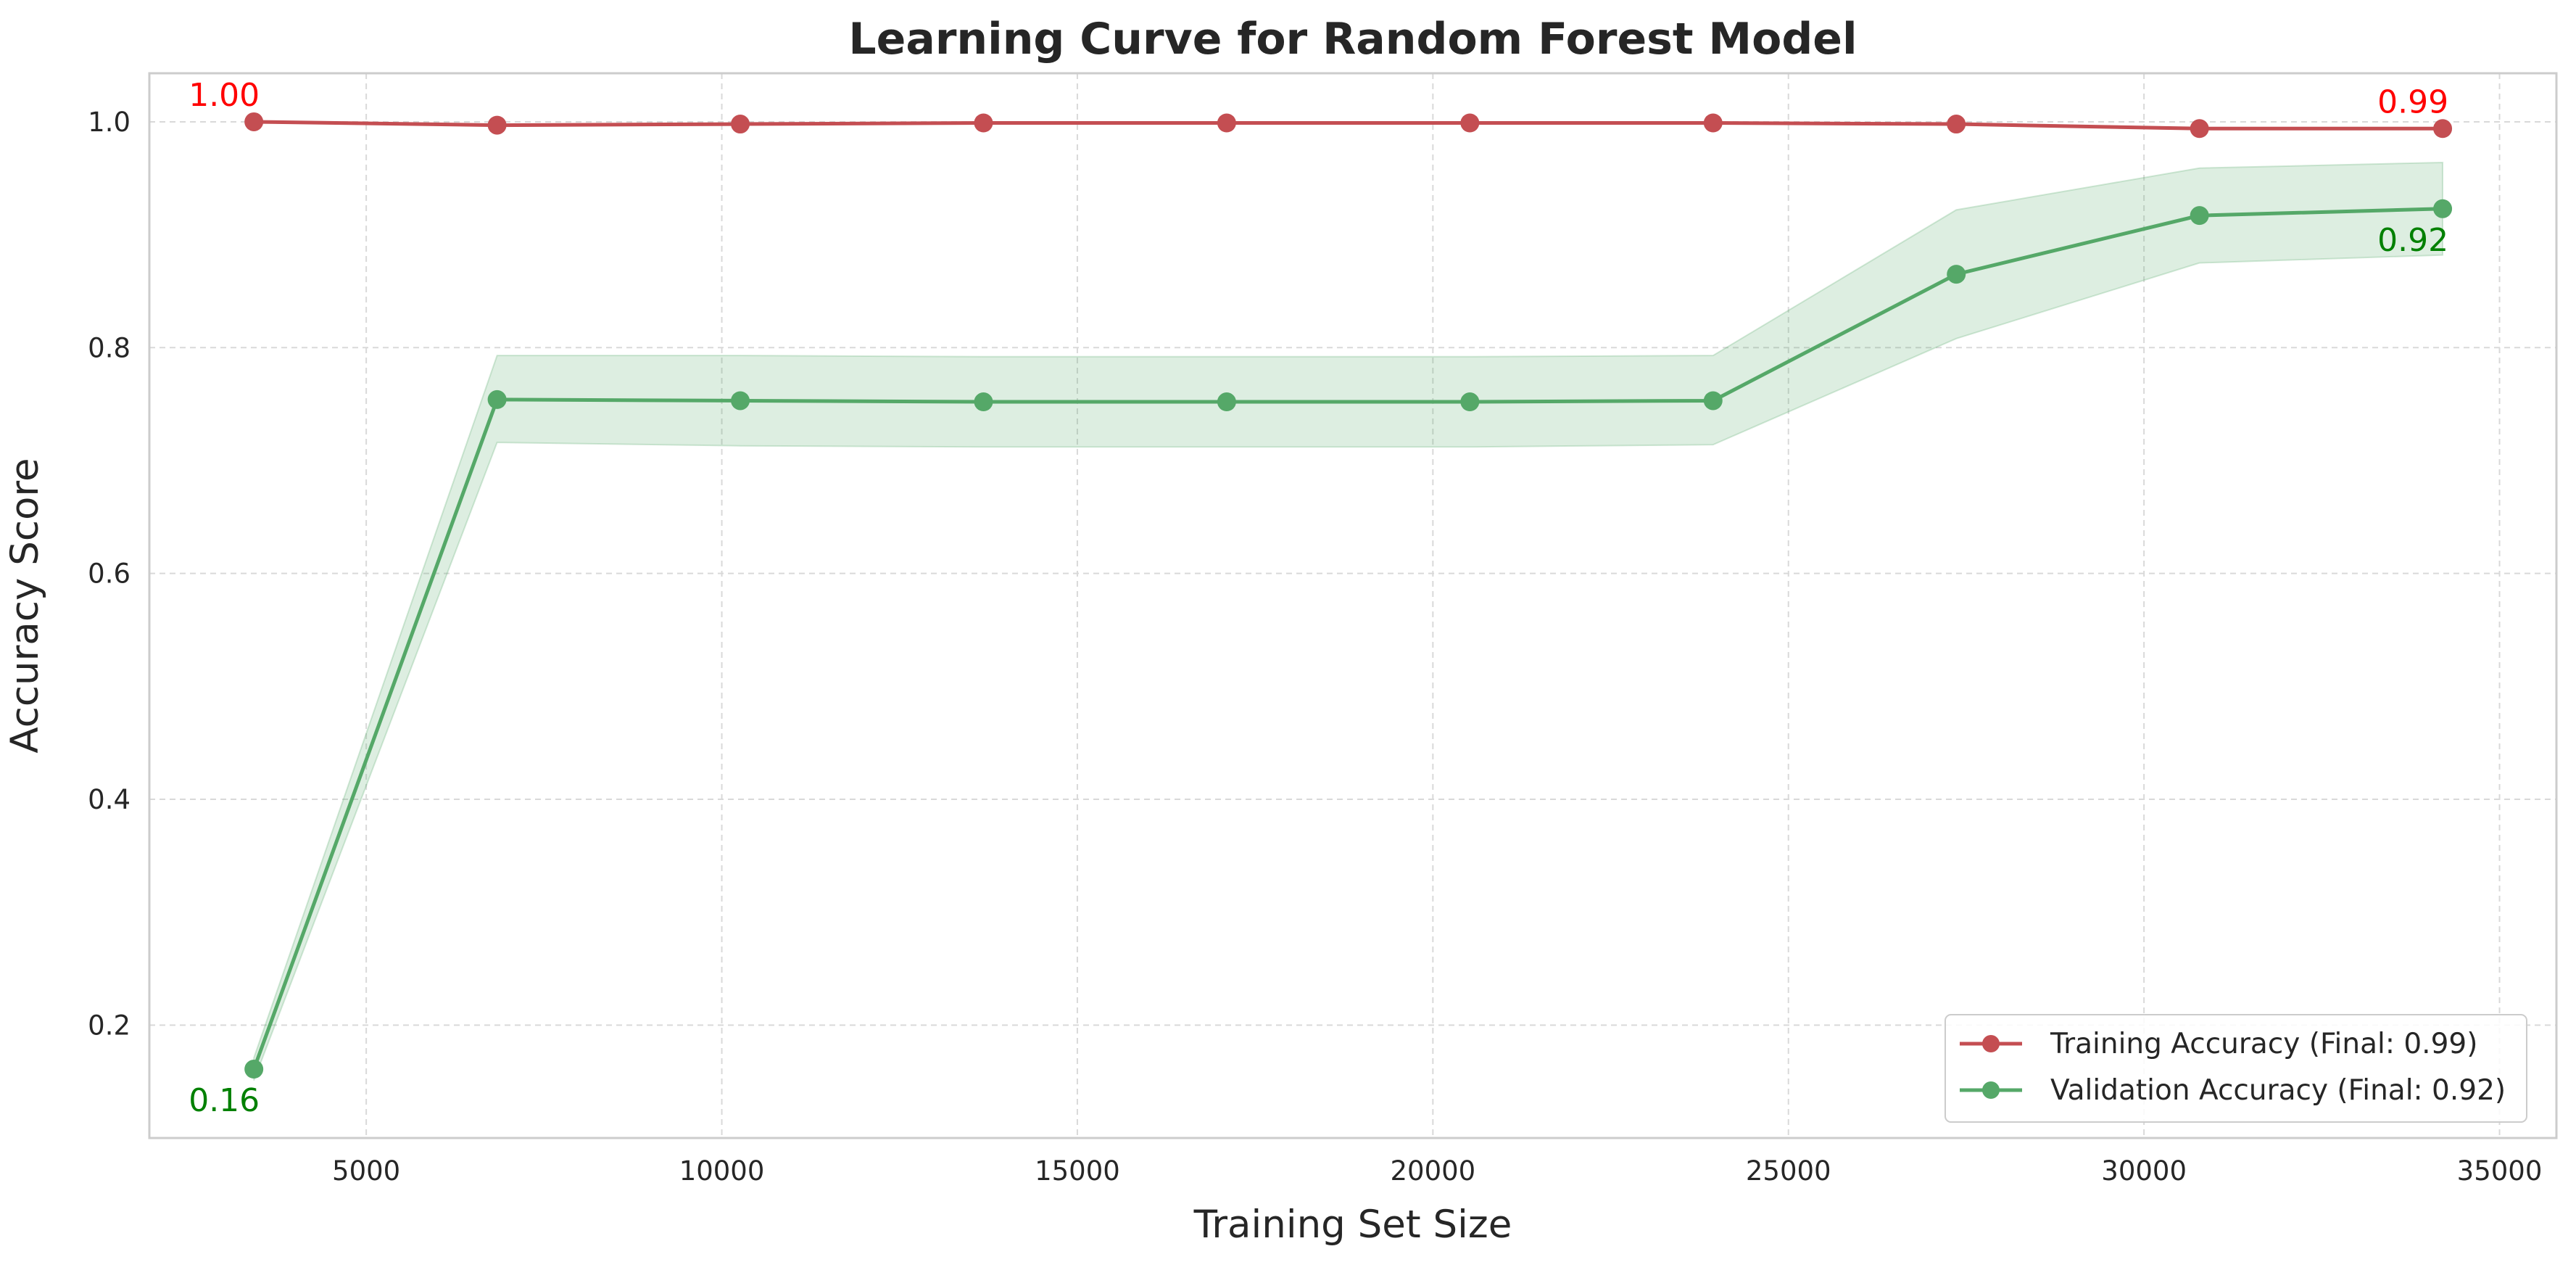 The height and width of the screenshot is (1270, 2576). Describe the element at coordinates (722, 1171) in the screenshot. I see `x-tick-label: 10000` at that location.